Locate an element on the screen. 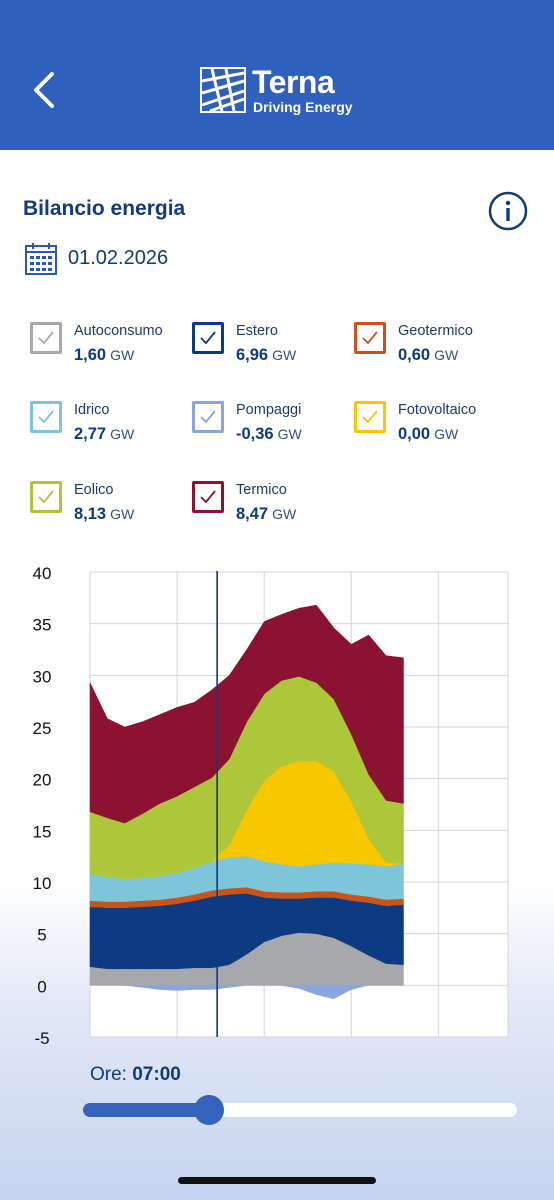 This screenshot has height=1200, width=554. legend-value: -0,36 GW is located at coordinates (269, 434).